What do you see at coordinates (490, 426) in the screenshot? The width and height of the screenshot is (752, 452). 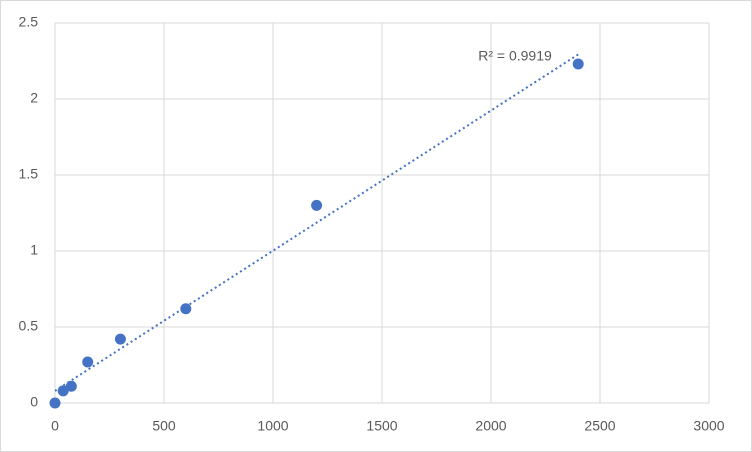 I see `x-tick-label: 2000` at bounding box center [490, 426].